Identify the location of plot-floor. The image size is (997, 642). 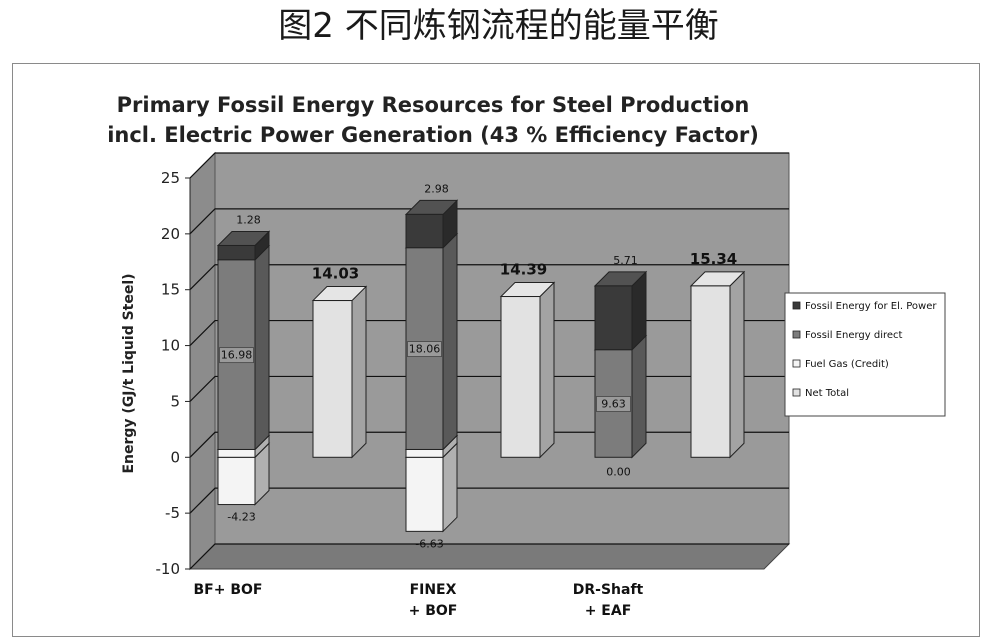
(489, 556).